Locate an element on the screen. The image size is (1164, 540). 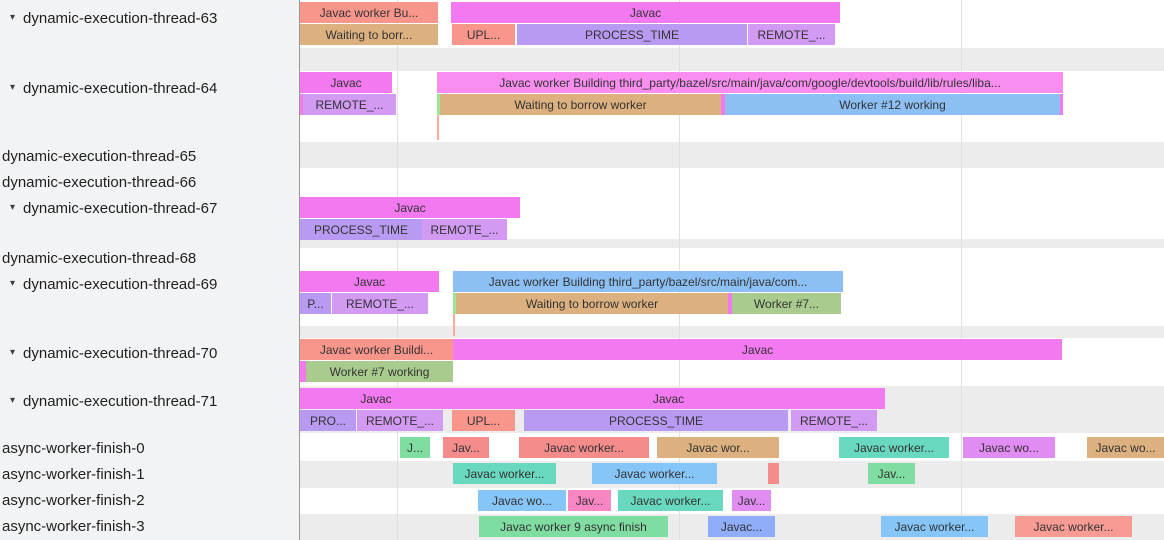
track-name-label: dynamic-execution-thread-63 is located at coordinates (120, 18).